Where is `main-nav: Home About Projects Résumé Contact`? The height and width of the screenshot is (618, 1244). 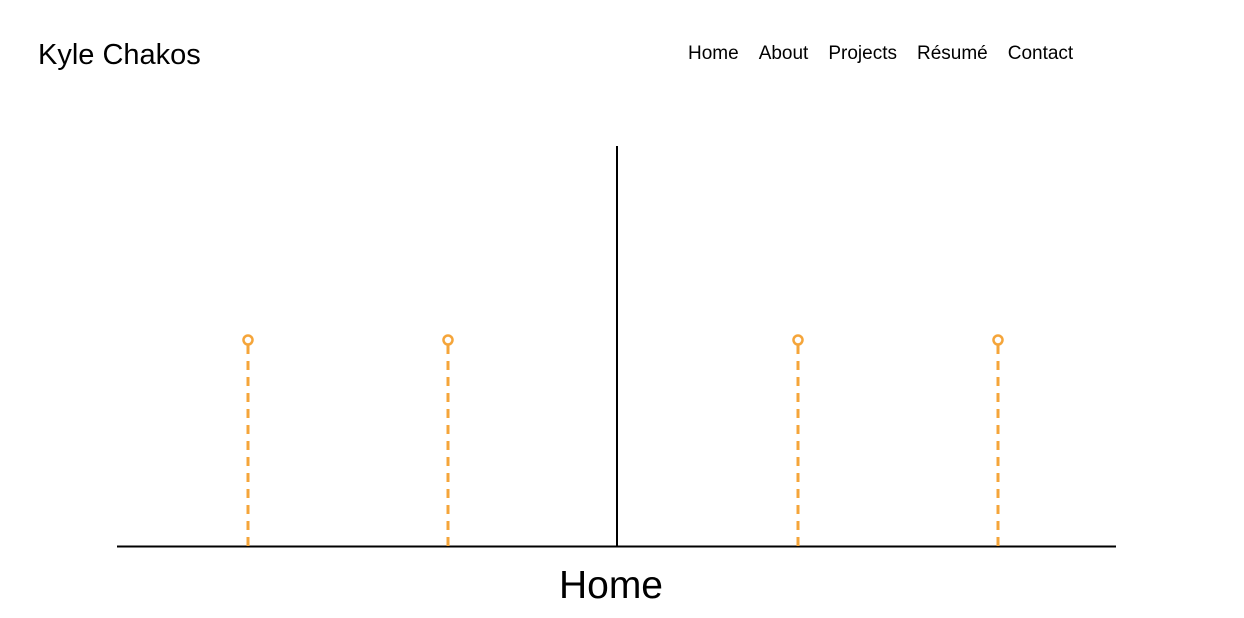 main-nav: Home About Projects Résumé Contact is located at coordinates (880, 54).